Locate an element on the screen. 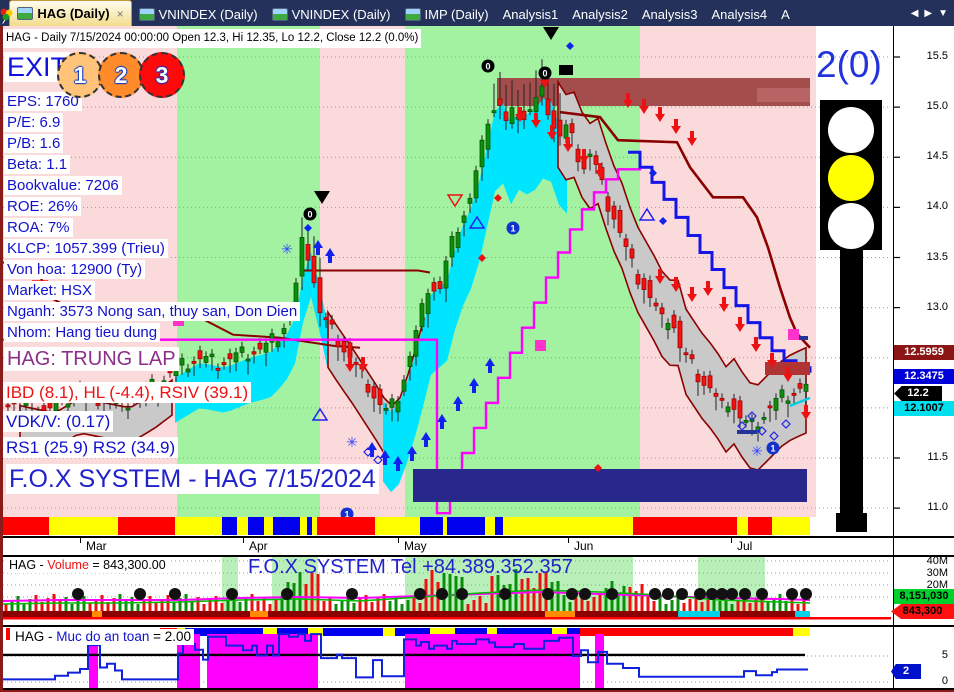 This screenshot has width=954, height=692. info-line: Bookvalue: 7206 is located at coordinates (63, 185).